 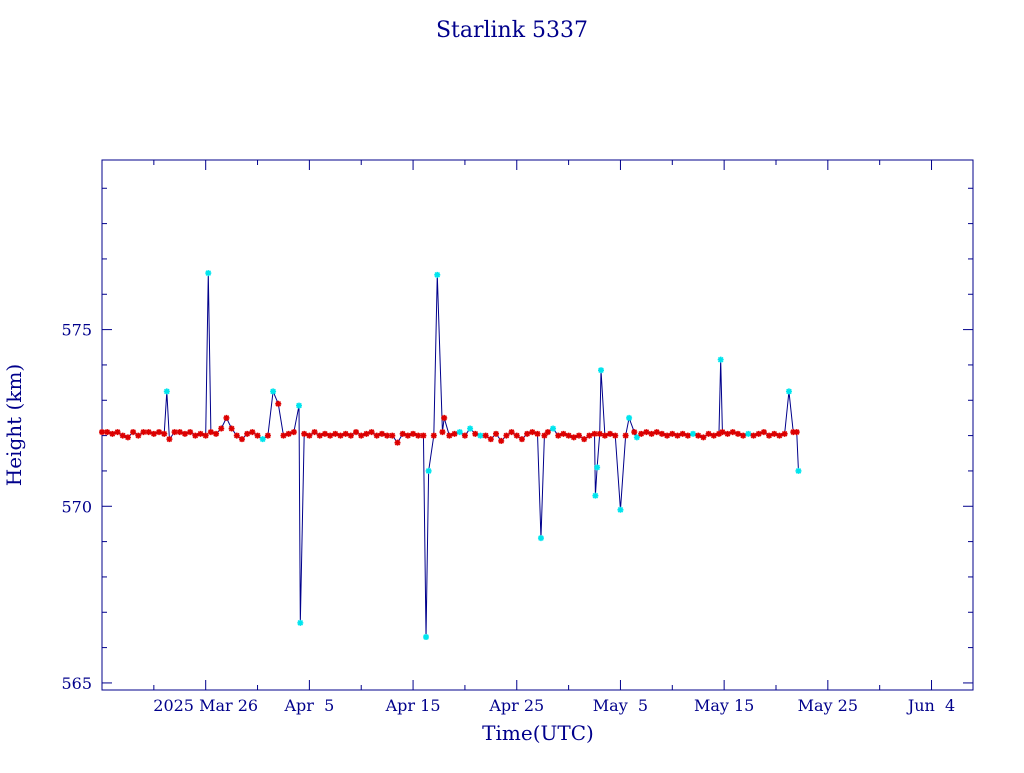 I want to click on x-tick-label: Apr 15, so click(x=413, y=705).